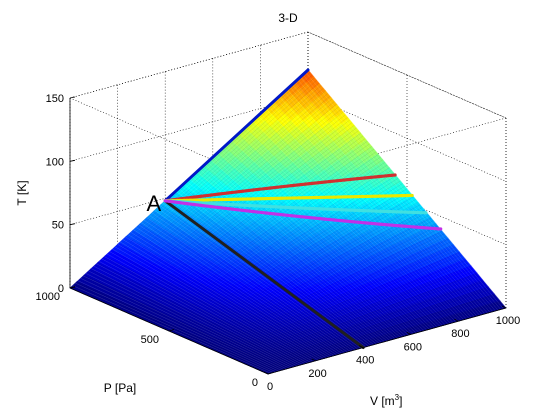  Describe the element at coordinates (296, 207) in the screenshot. I see `series-line` at that location.